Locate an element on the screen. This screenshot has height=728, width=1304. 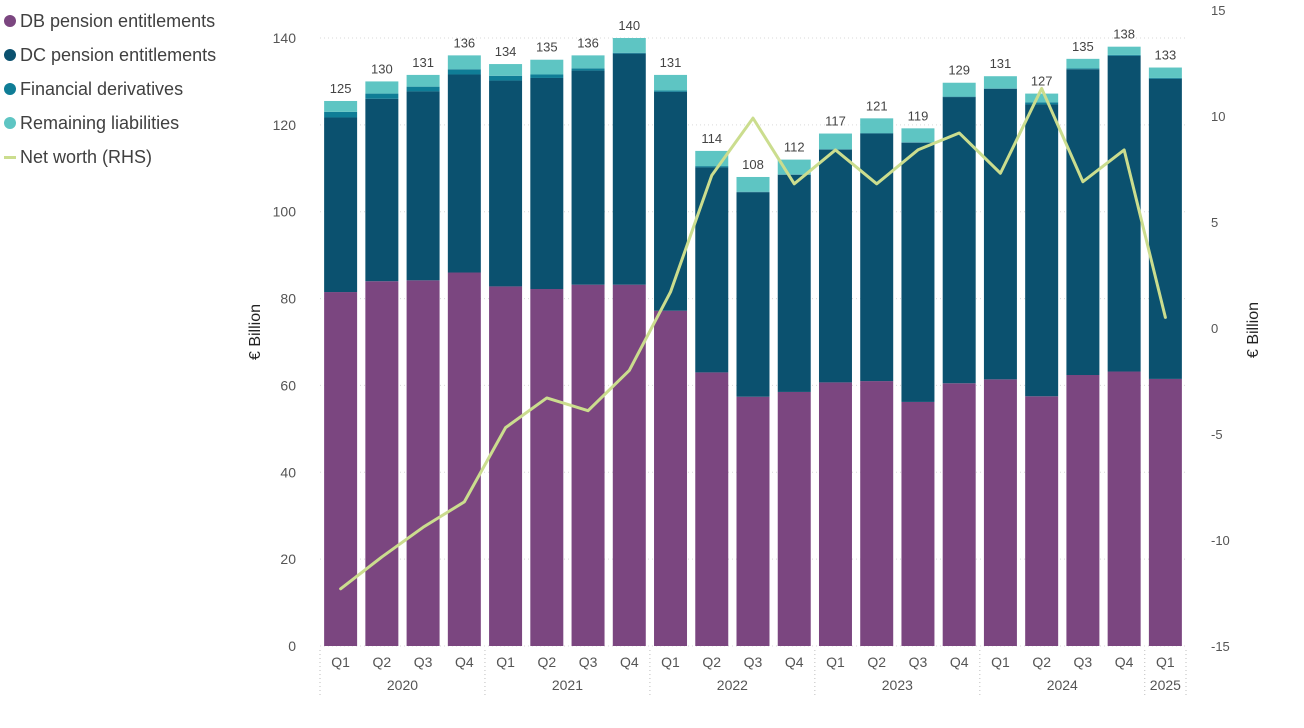
y2-axis-title: € Billion is located at coordinates (1253, 330).